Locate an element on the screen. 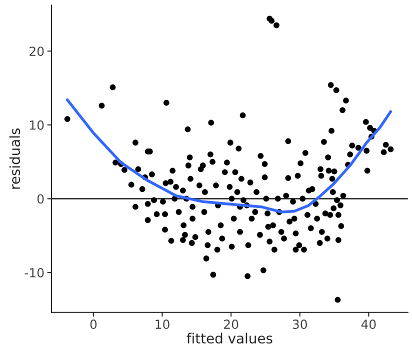  y-tick-label: 0 is located at coordinates (40, 199).